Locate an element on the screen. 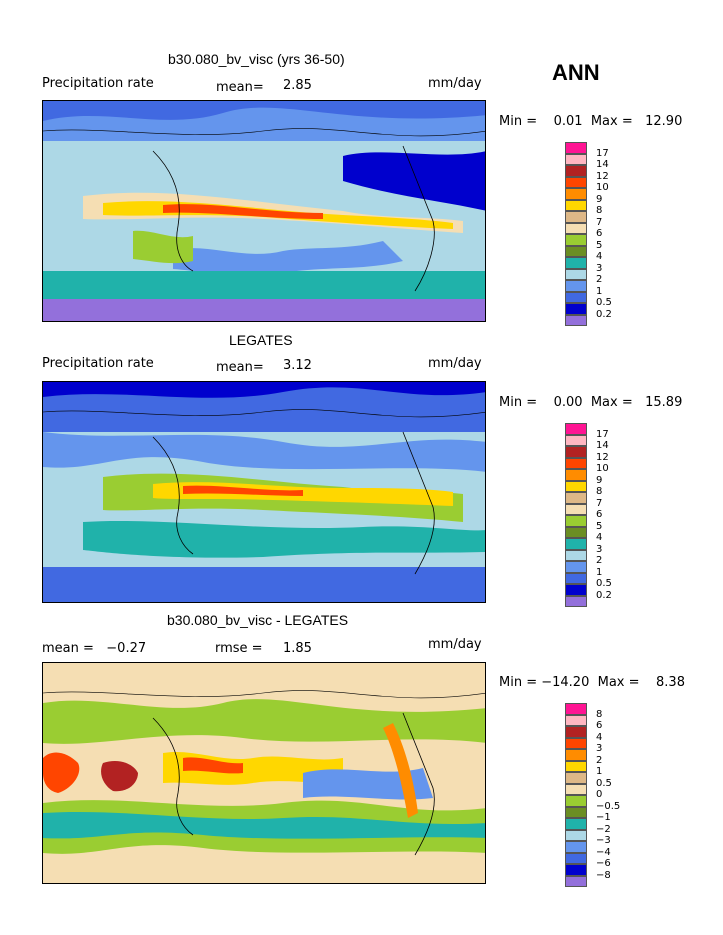 This screenshot has width=723, height=935. season-label: ANN is located at coordinates (576, 72).